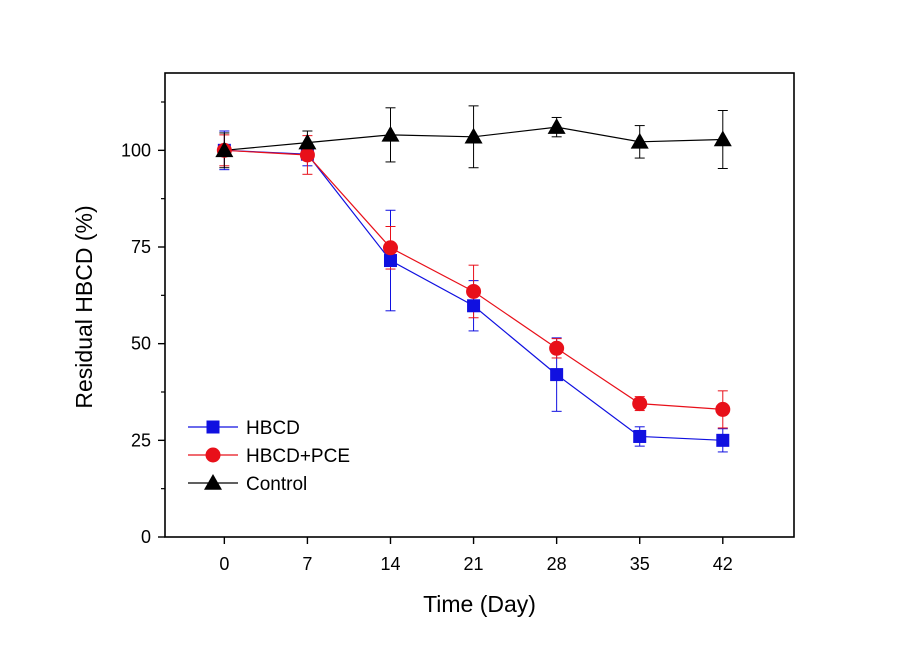  I want to click on y-tick-label: 75, so click(141, 247).